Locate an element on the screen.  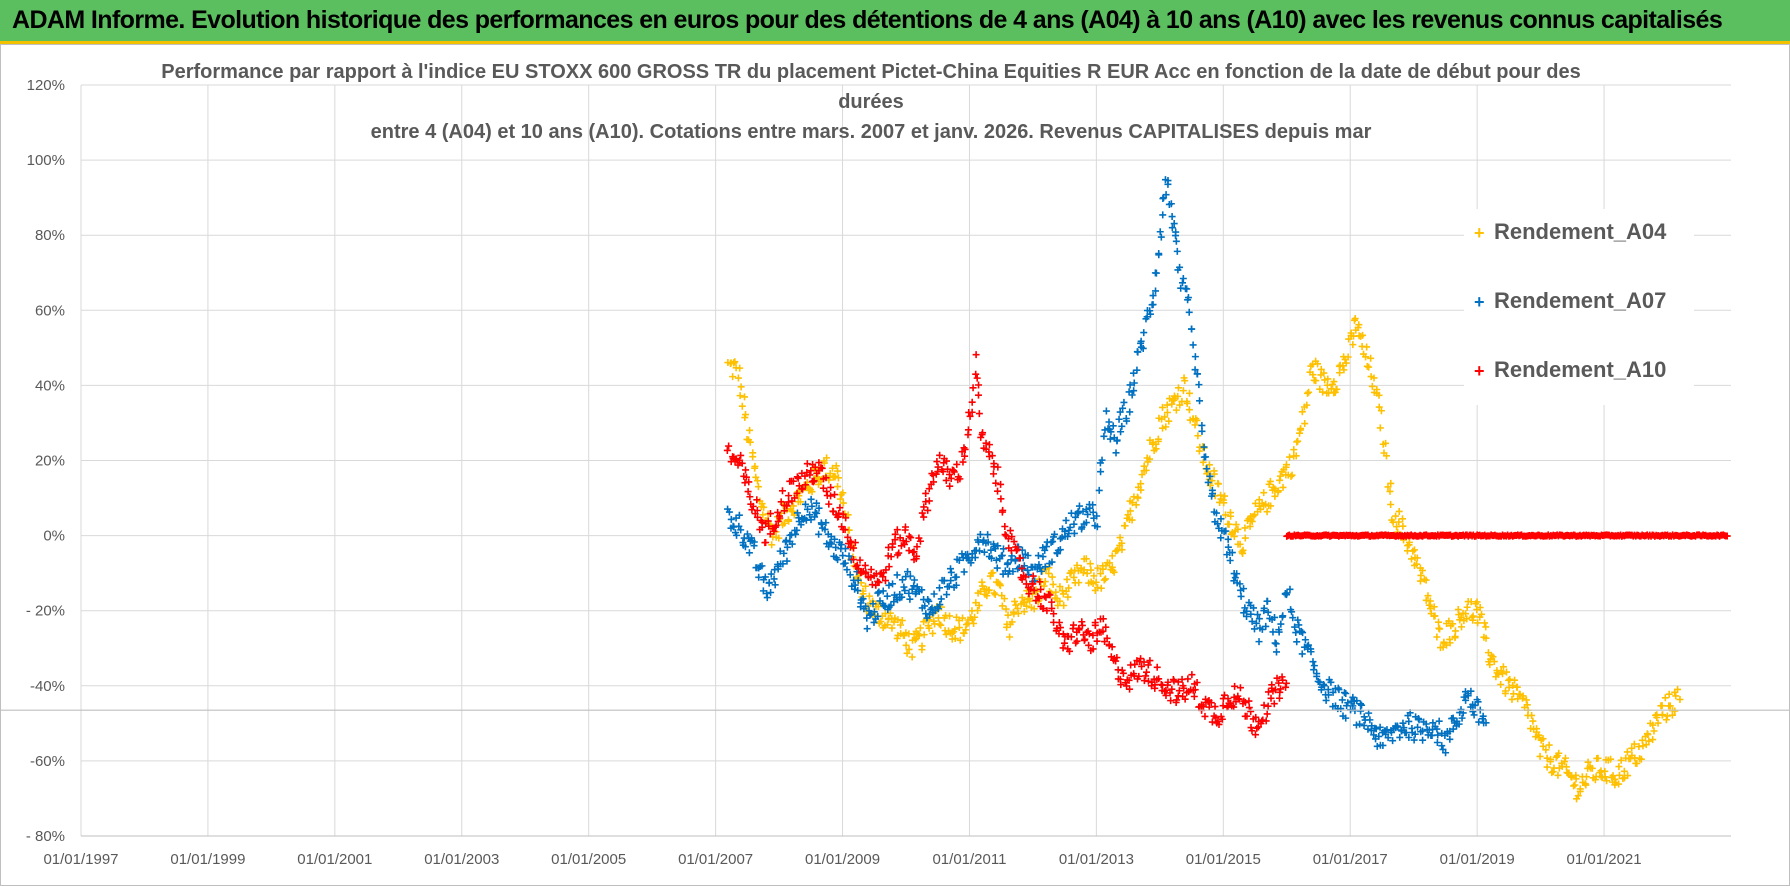
y-tick-label: - 20% is located at coordinates (45, 611).